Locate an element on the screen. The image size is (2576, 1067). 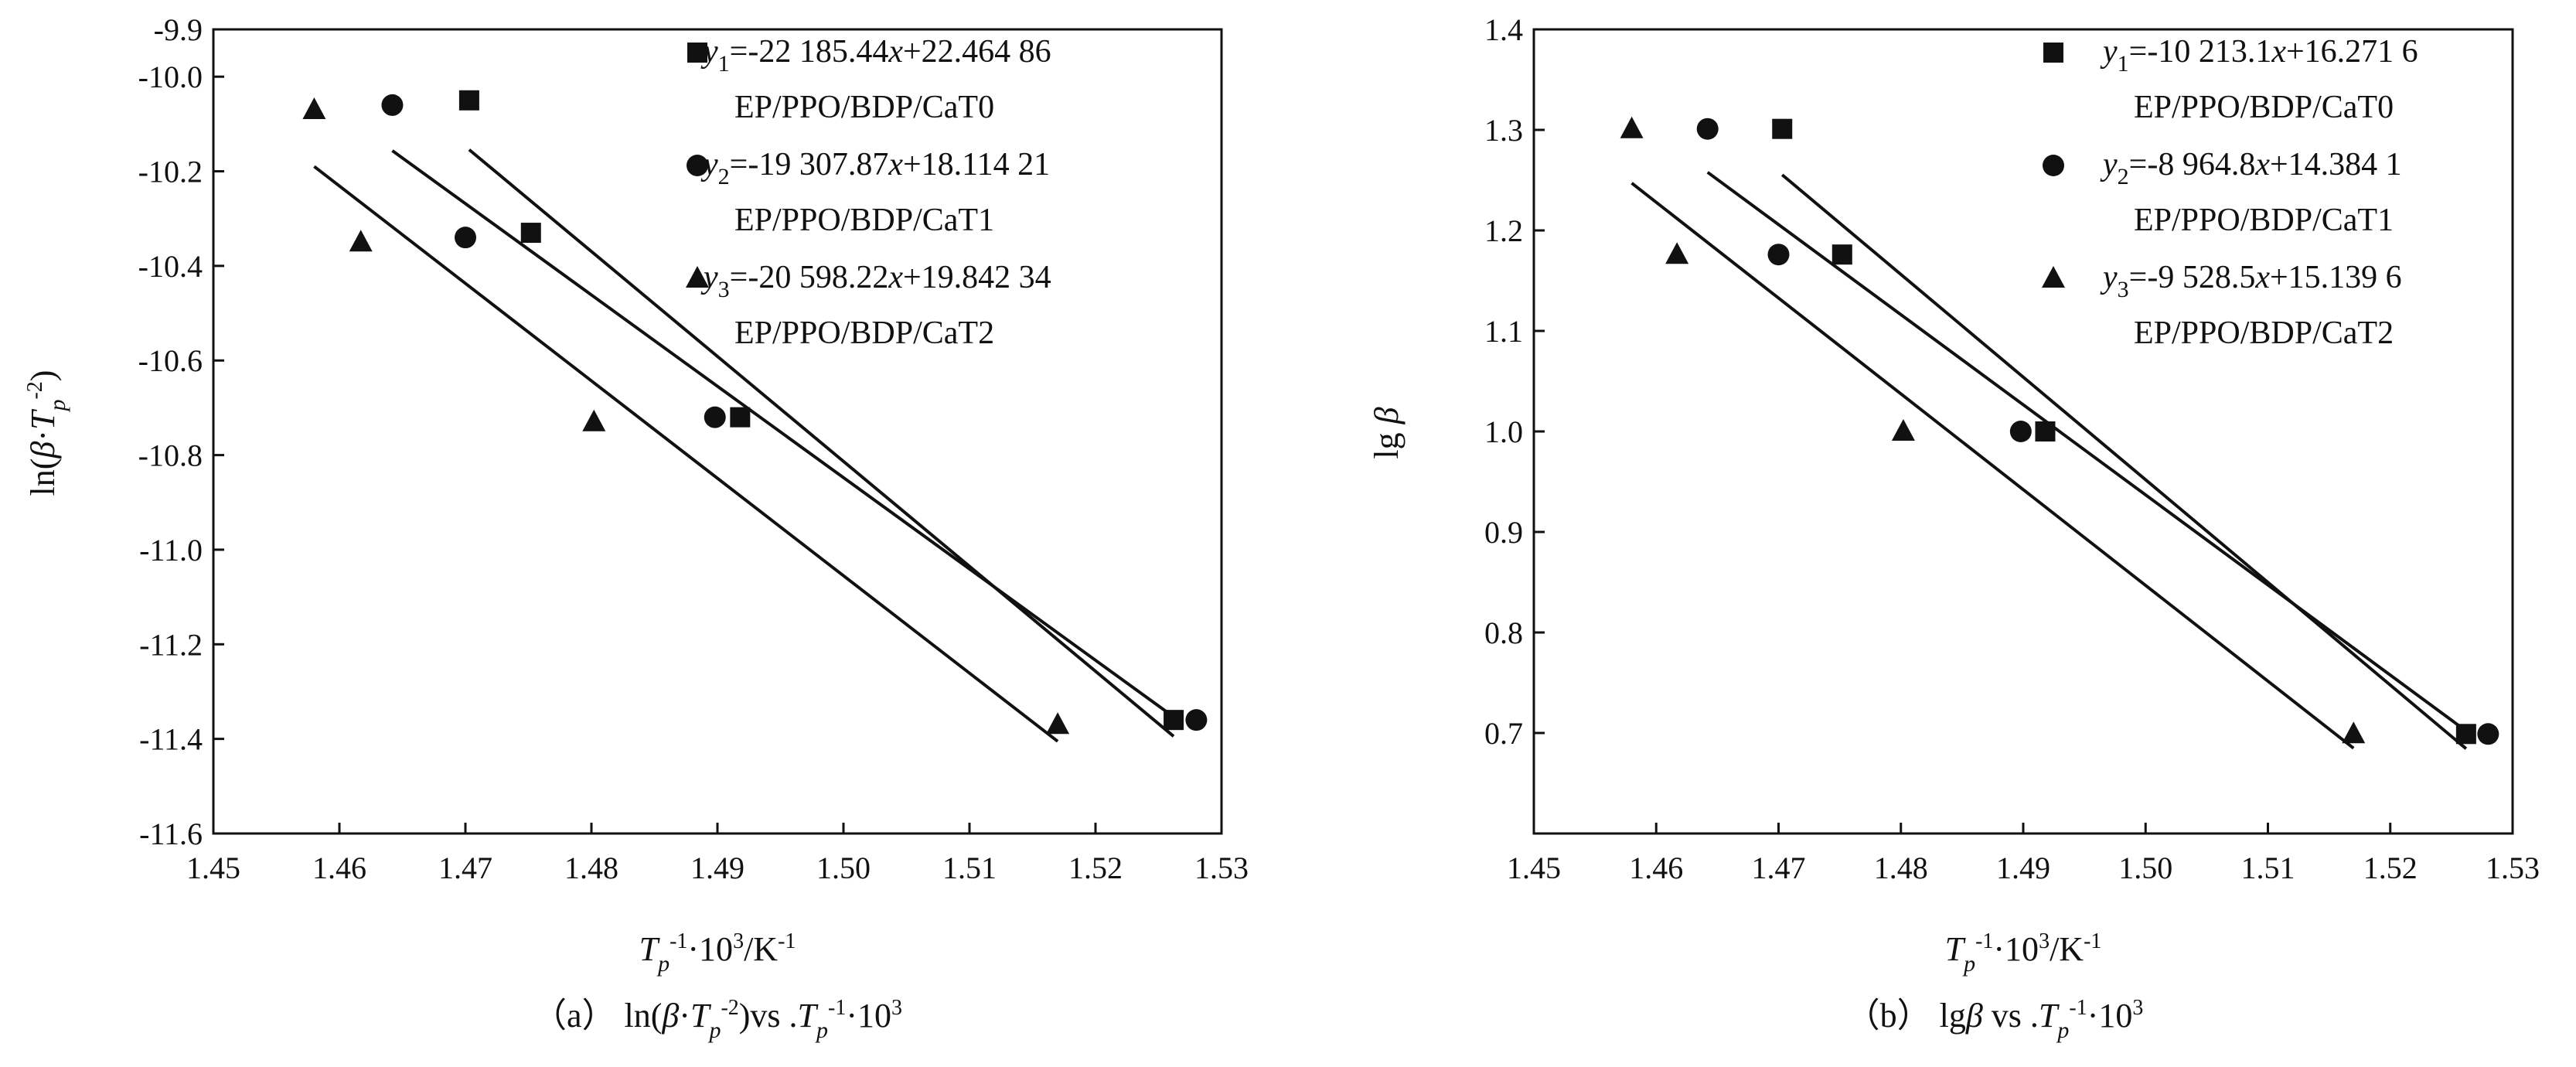
y-tick-label: 1.1 is located at coordinates (1503, 331).